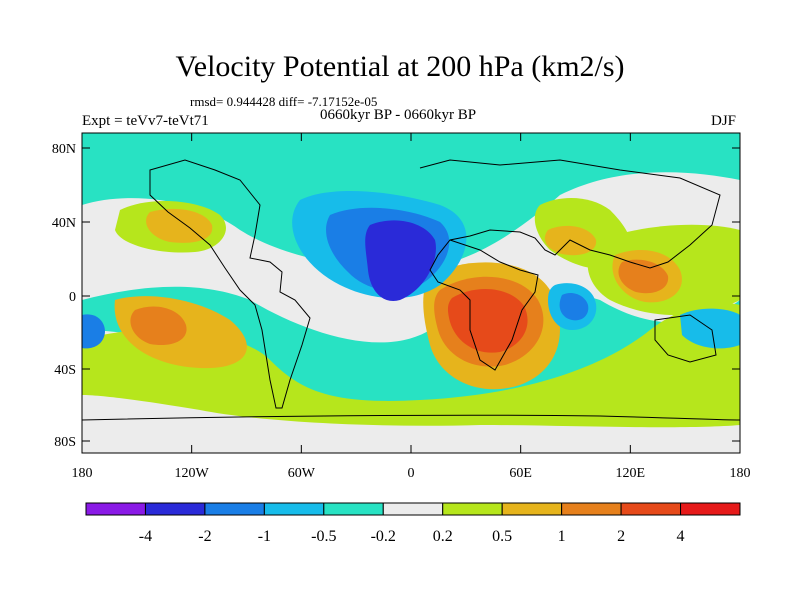  I want to click on colorbar-label: -0.5, so click(323, 536).